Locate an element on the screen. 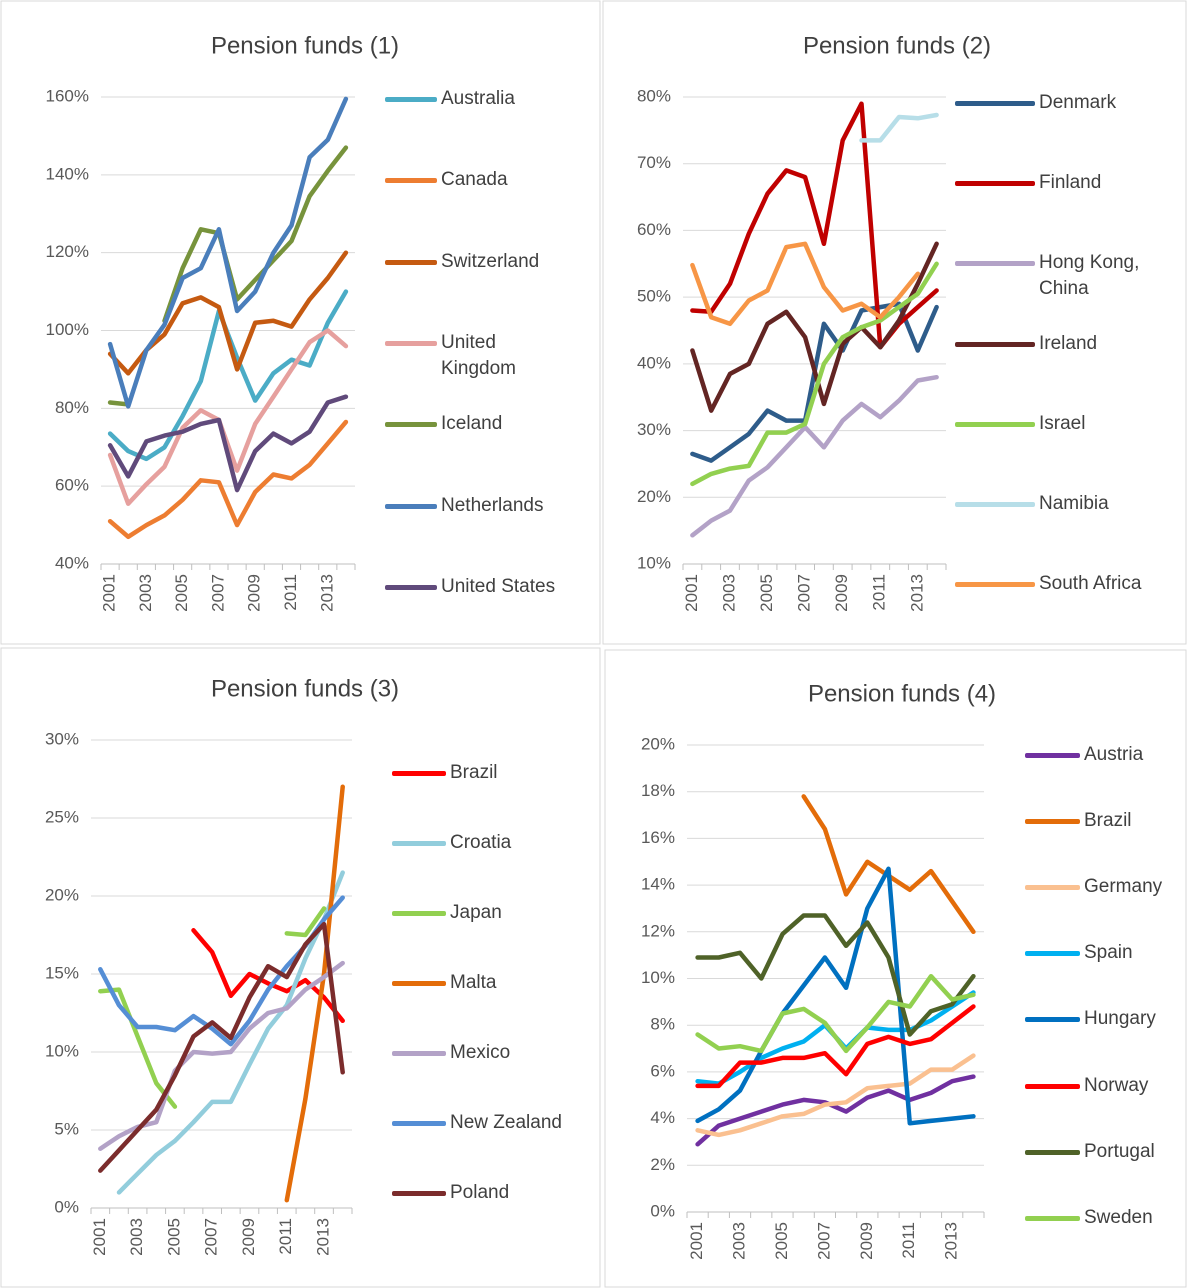 The width and height of the screenshot is (1187, 1288). y-tick-label: 50% is located at coordinates (654, 296).